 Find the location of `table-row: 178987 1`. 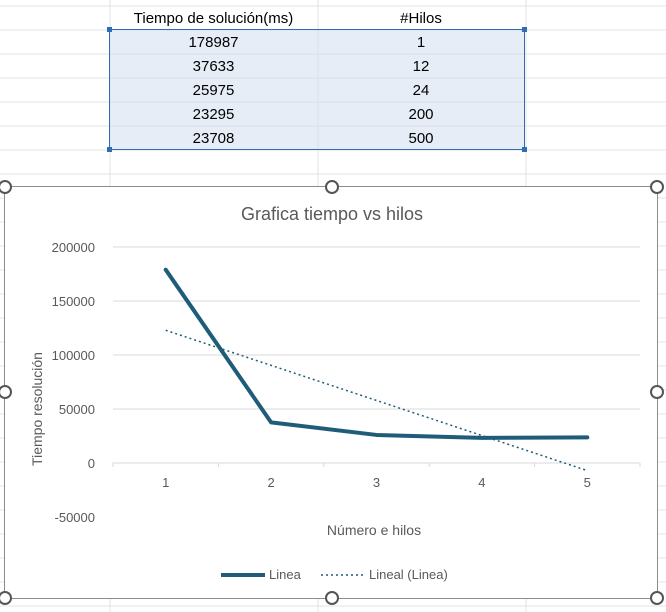

table-row: 178987 1 is located at coordinates (317, 42).